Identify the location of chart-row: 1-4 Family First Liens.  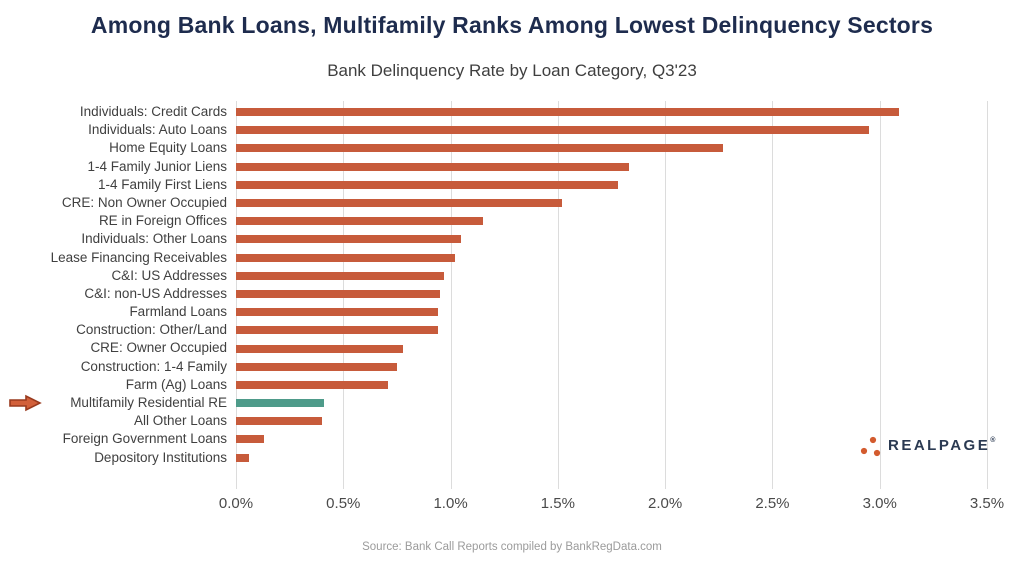
(505, 185).